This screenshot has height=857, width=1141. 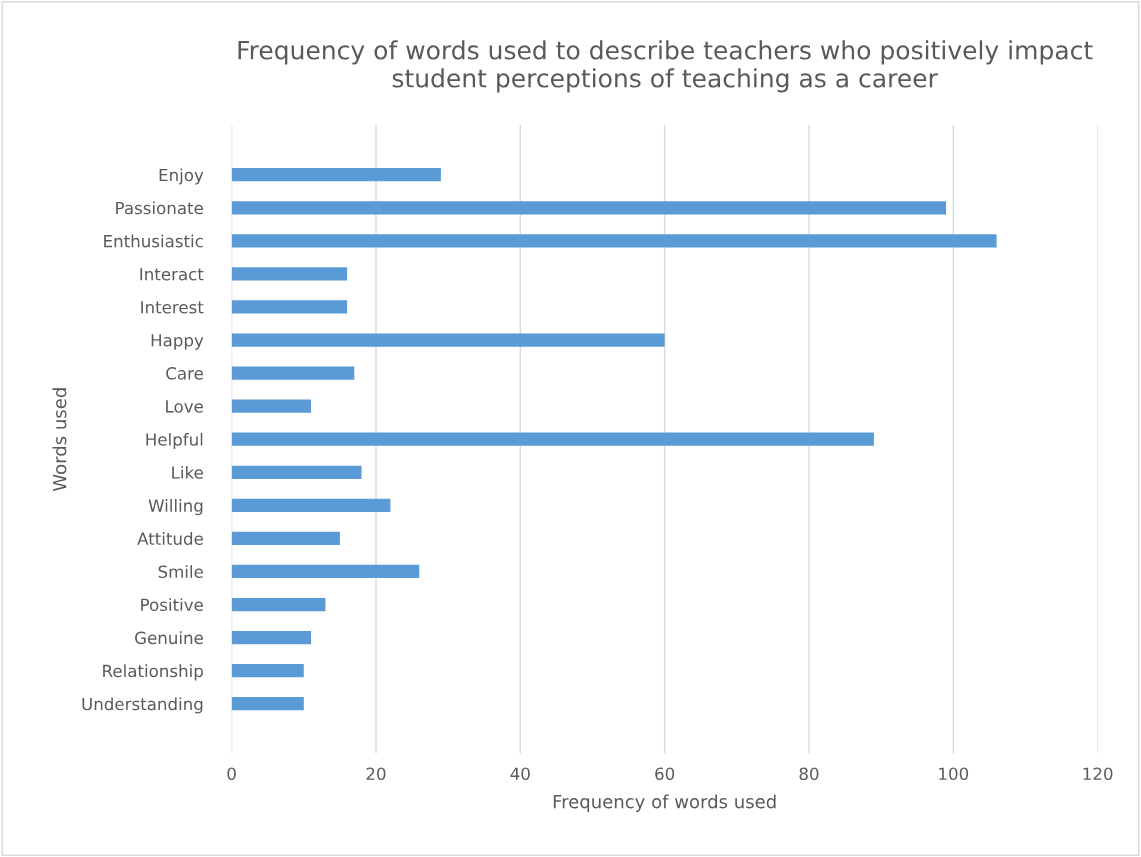 I want to click on y-axis-title: Words used, so click(x=59, y=440).